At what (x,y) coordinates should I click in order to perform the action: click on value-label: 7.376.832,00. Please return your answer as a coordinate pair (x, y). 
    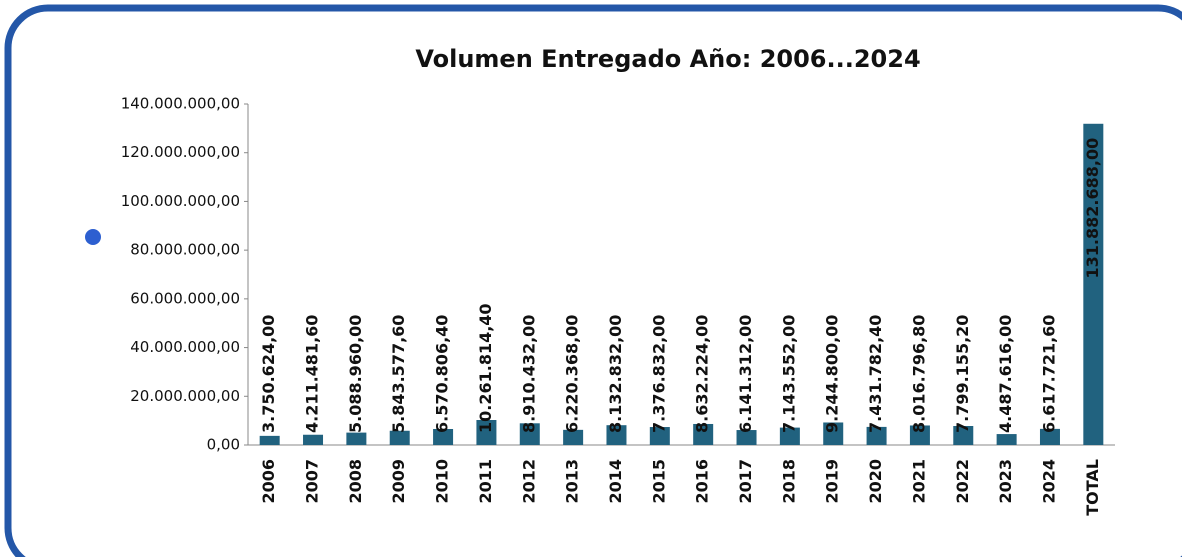
    Looking at the image, I should click on (658, 374).